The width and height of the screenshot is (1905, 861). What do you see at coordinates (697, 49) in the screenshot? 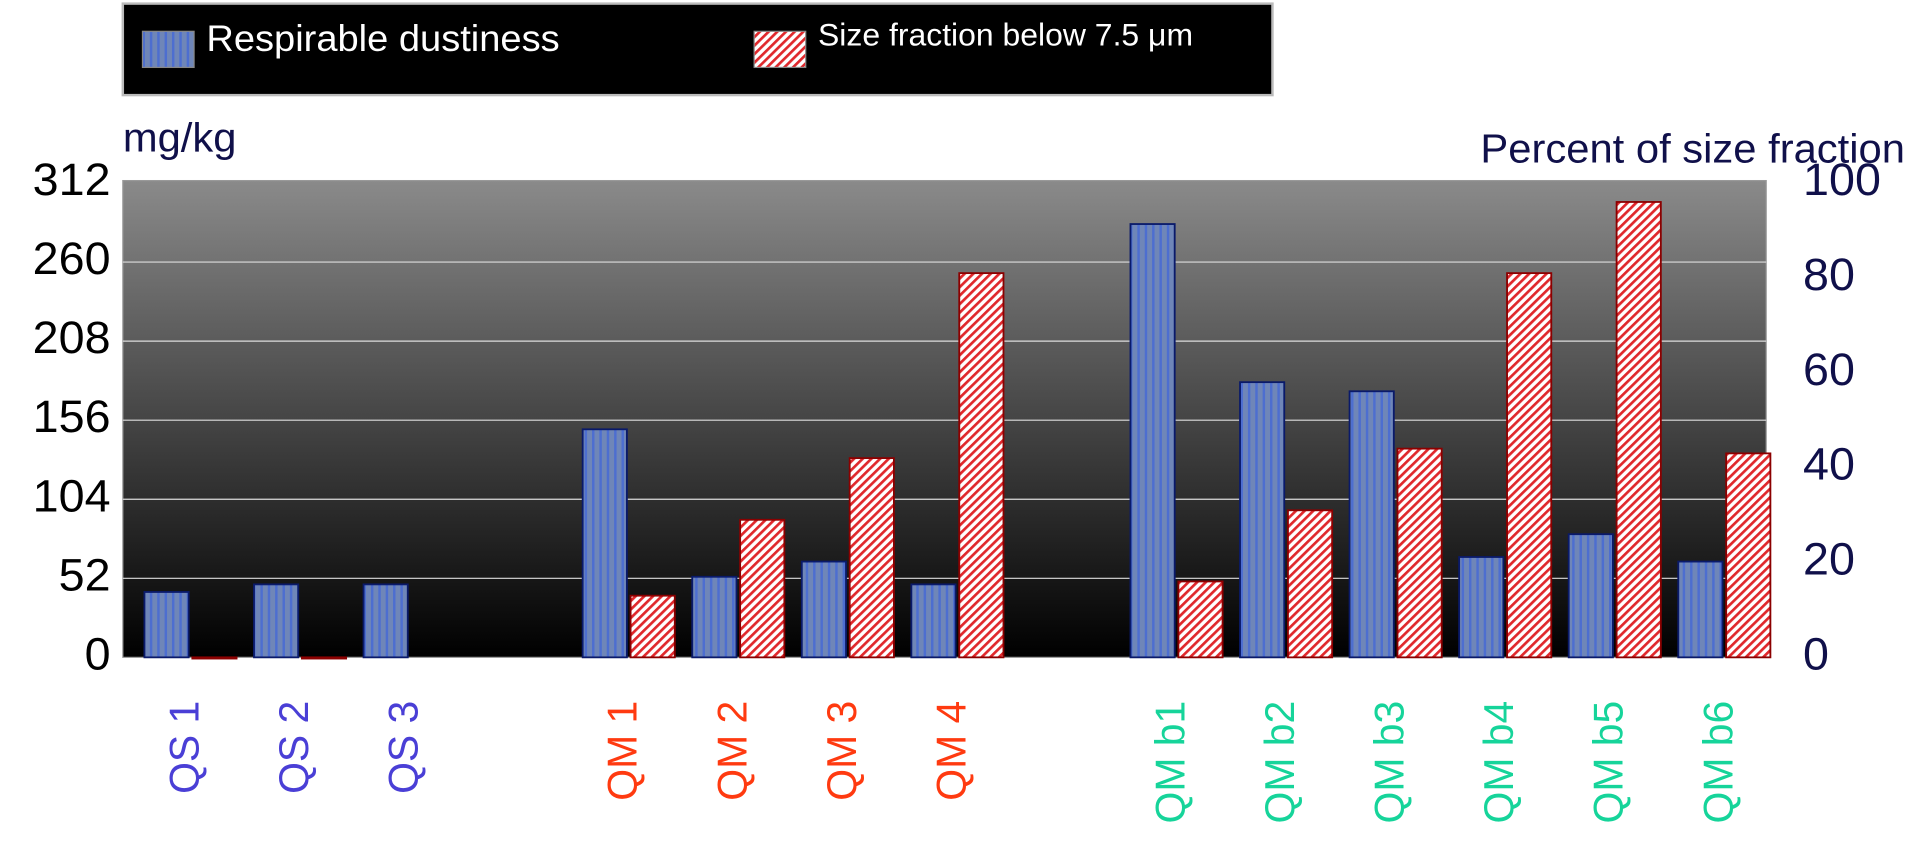
I see `legend-box` at bounding box center [697, 49].